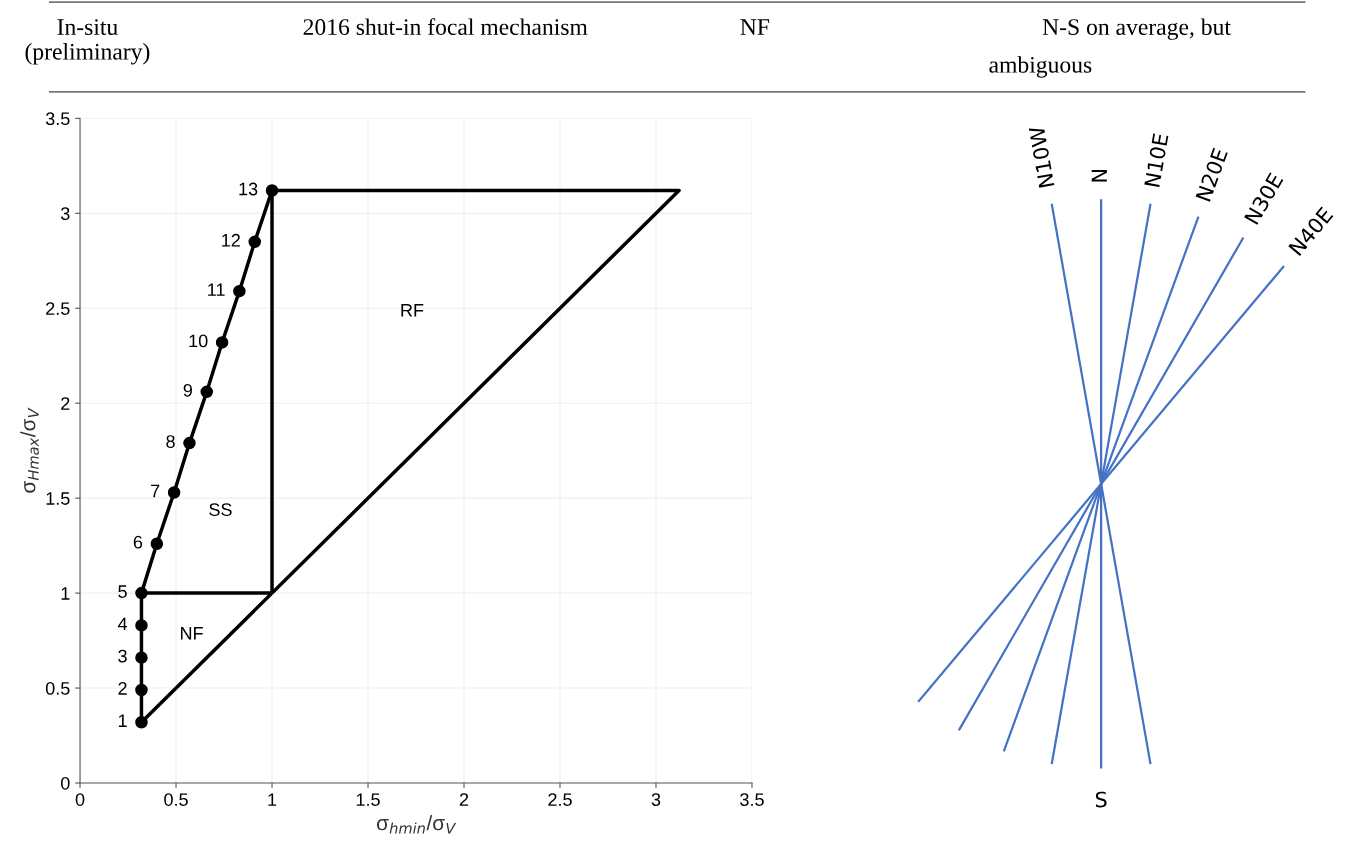  Describe the element at coordinates (755, 27) in the screenshot. I see `text: NF` at that location.